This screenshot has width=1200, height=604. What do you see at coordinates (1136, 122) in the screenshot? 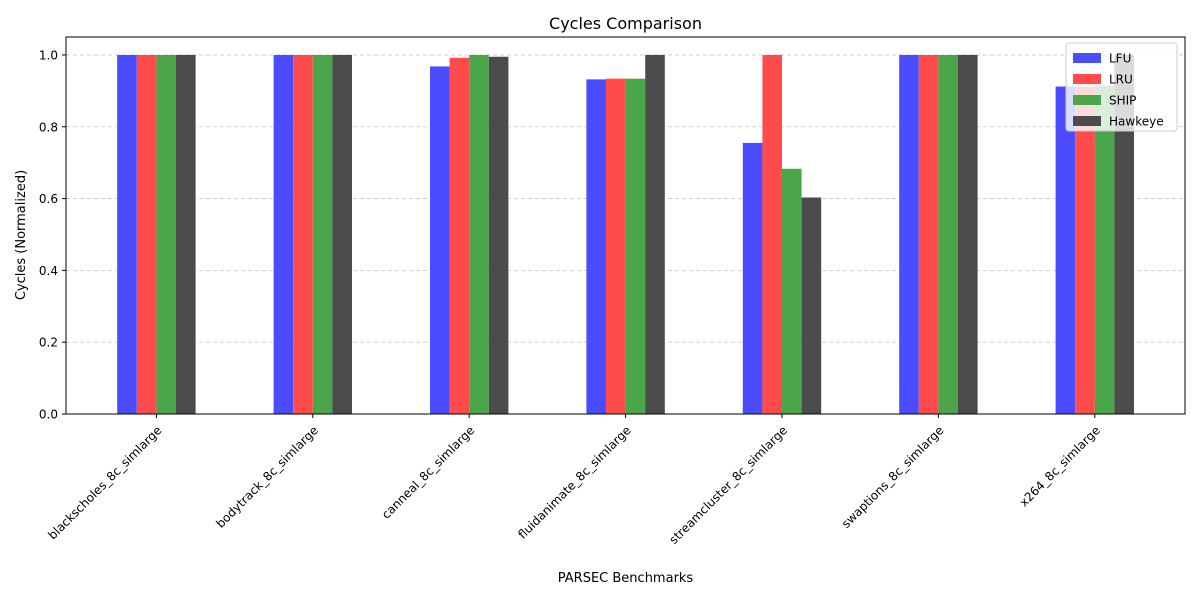
I see `legend-label: Hawkeye` at bounding box center [1136, 122].